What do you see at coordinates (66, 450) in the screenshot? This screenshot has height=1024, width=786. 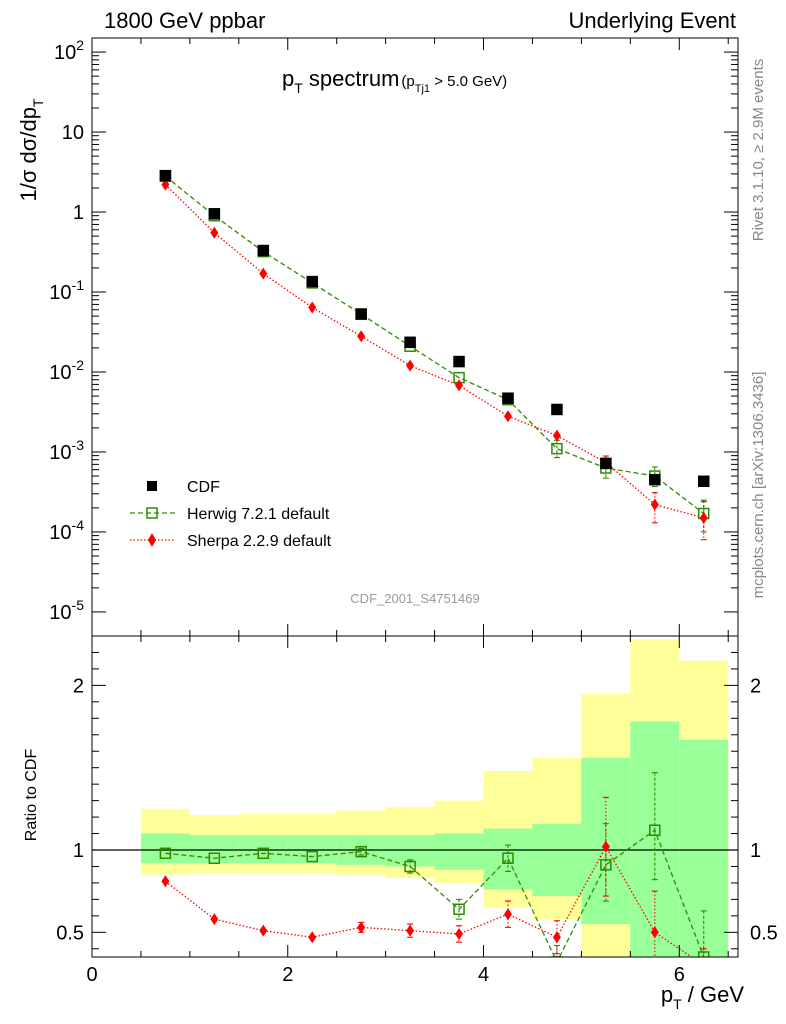 I see `y-tick-label-top--3: 10⁻³` at bounding box center [66, 450].